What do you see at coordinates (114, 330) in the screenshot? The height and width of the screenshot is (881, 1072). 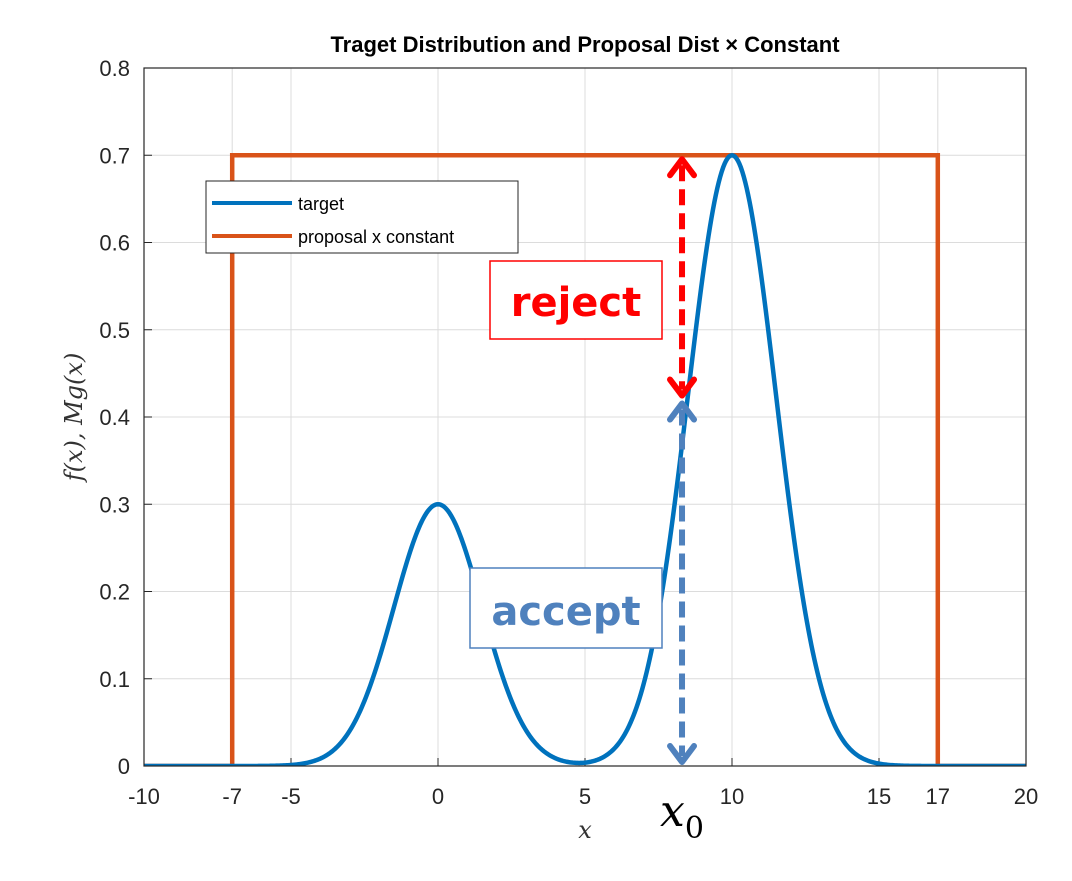 I see `y-tick-label: 0.5` at bounding box center [114, 330].